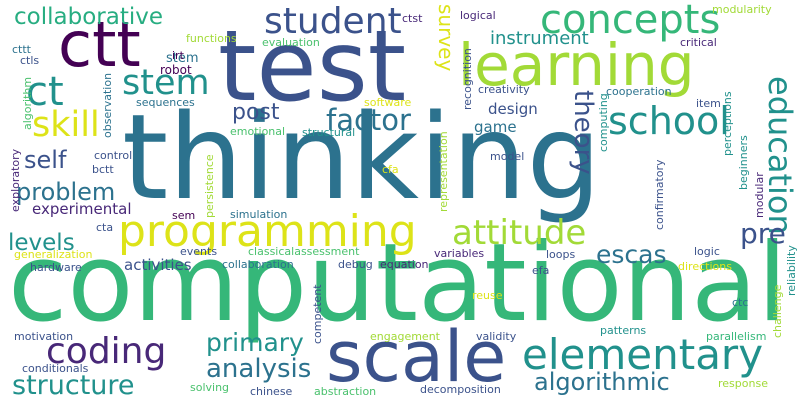  I want to click on word-exploratory: exploratory, so click(15, 180).